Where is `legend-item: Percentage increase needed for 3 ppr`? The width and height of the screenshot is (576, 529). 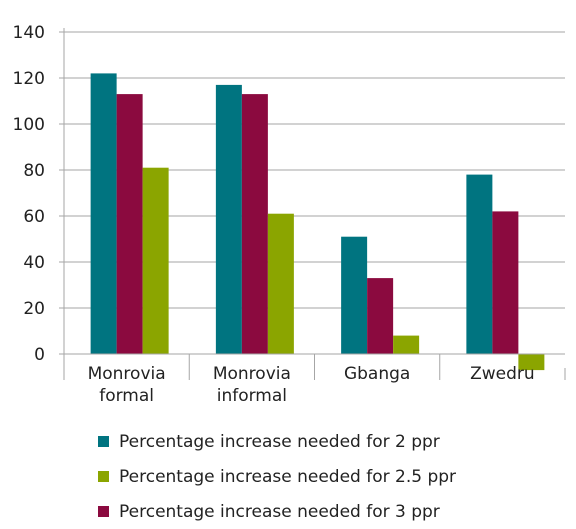
legend-item: Percentage increase needed for 3 ppr is located at coordinates (277, 511).